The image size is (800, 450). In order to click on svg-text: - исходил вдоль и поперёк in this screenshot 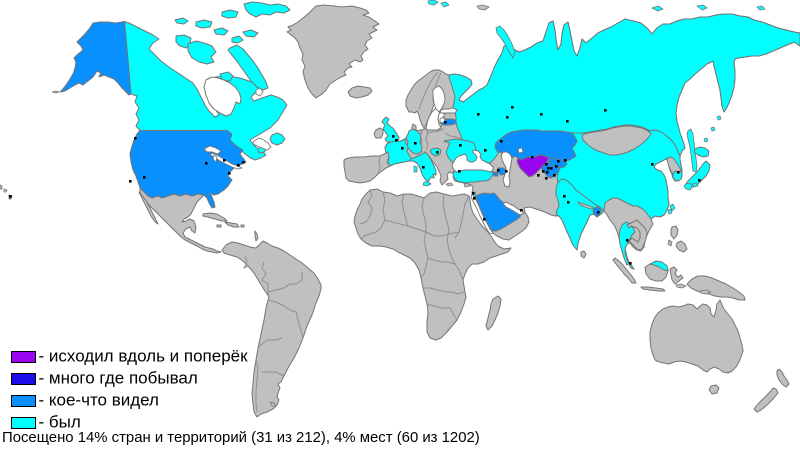, I will do `click(144, 356)`.